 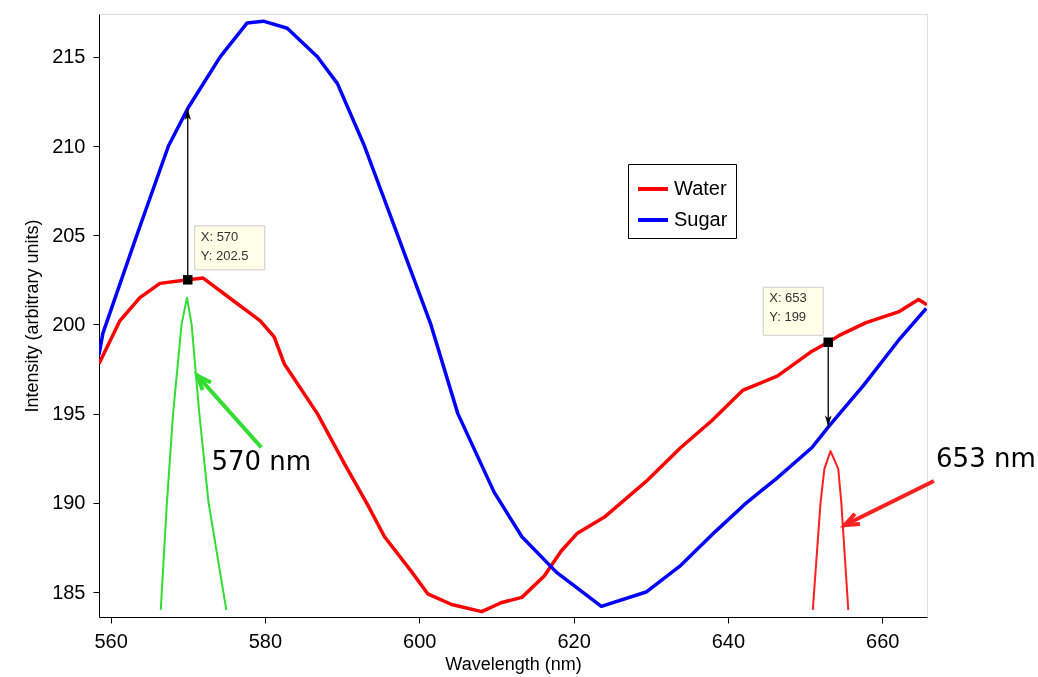 I want to click on annotation: X: 570 Y: 202.5, so click(x=224, y=245).